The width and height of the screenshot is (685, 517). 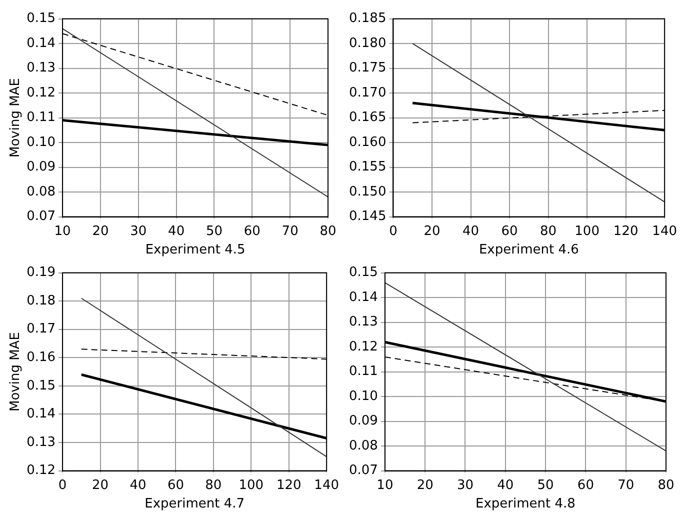 What do you see at coordinates (367, 192) in the screenshot?
I see `y-tick-label: 0.150` at bounding box center [367, 192].